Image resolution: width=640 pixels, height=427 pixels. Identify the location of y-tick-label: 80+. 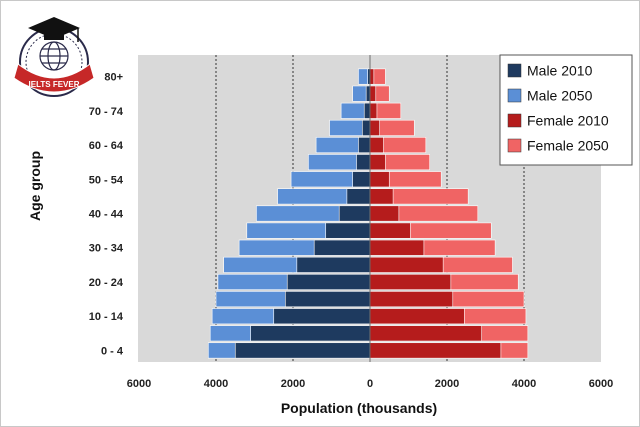
(113, 78).